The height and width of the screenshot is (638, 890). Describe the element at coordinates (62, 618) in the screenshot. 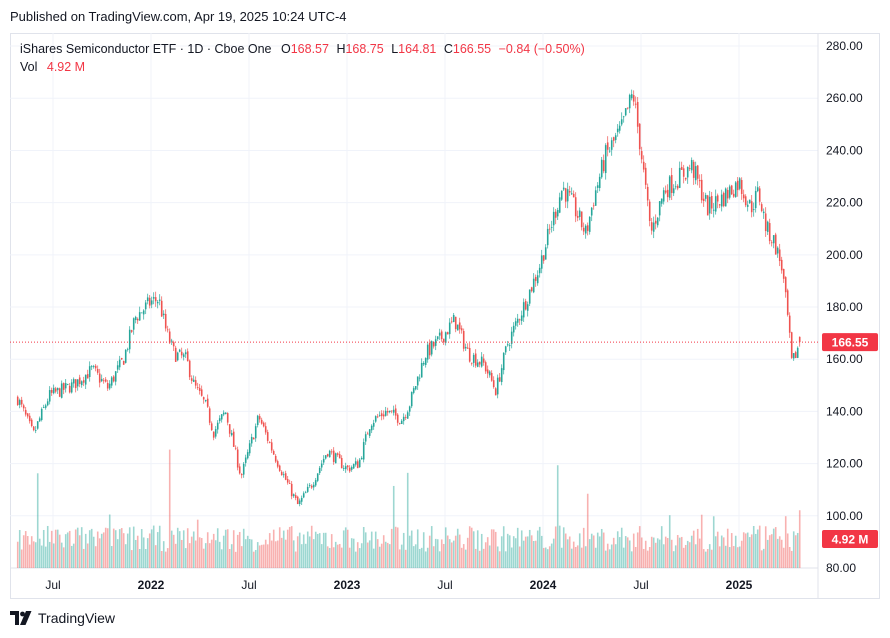

I see `footer-brand: TradingView` at that location.